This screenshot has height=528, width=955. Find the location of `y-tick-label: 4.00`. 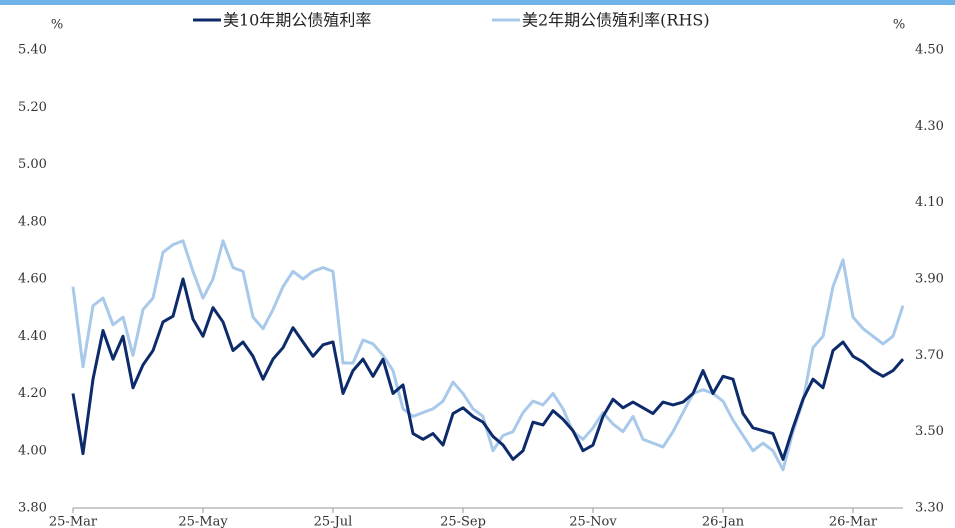

y-tick-label: 4.00 is located at coordinates (32, 450).